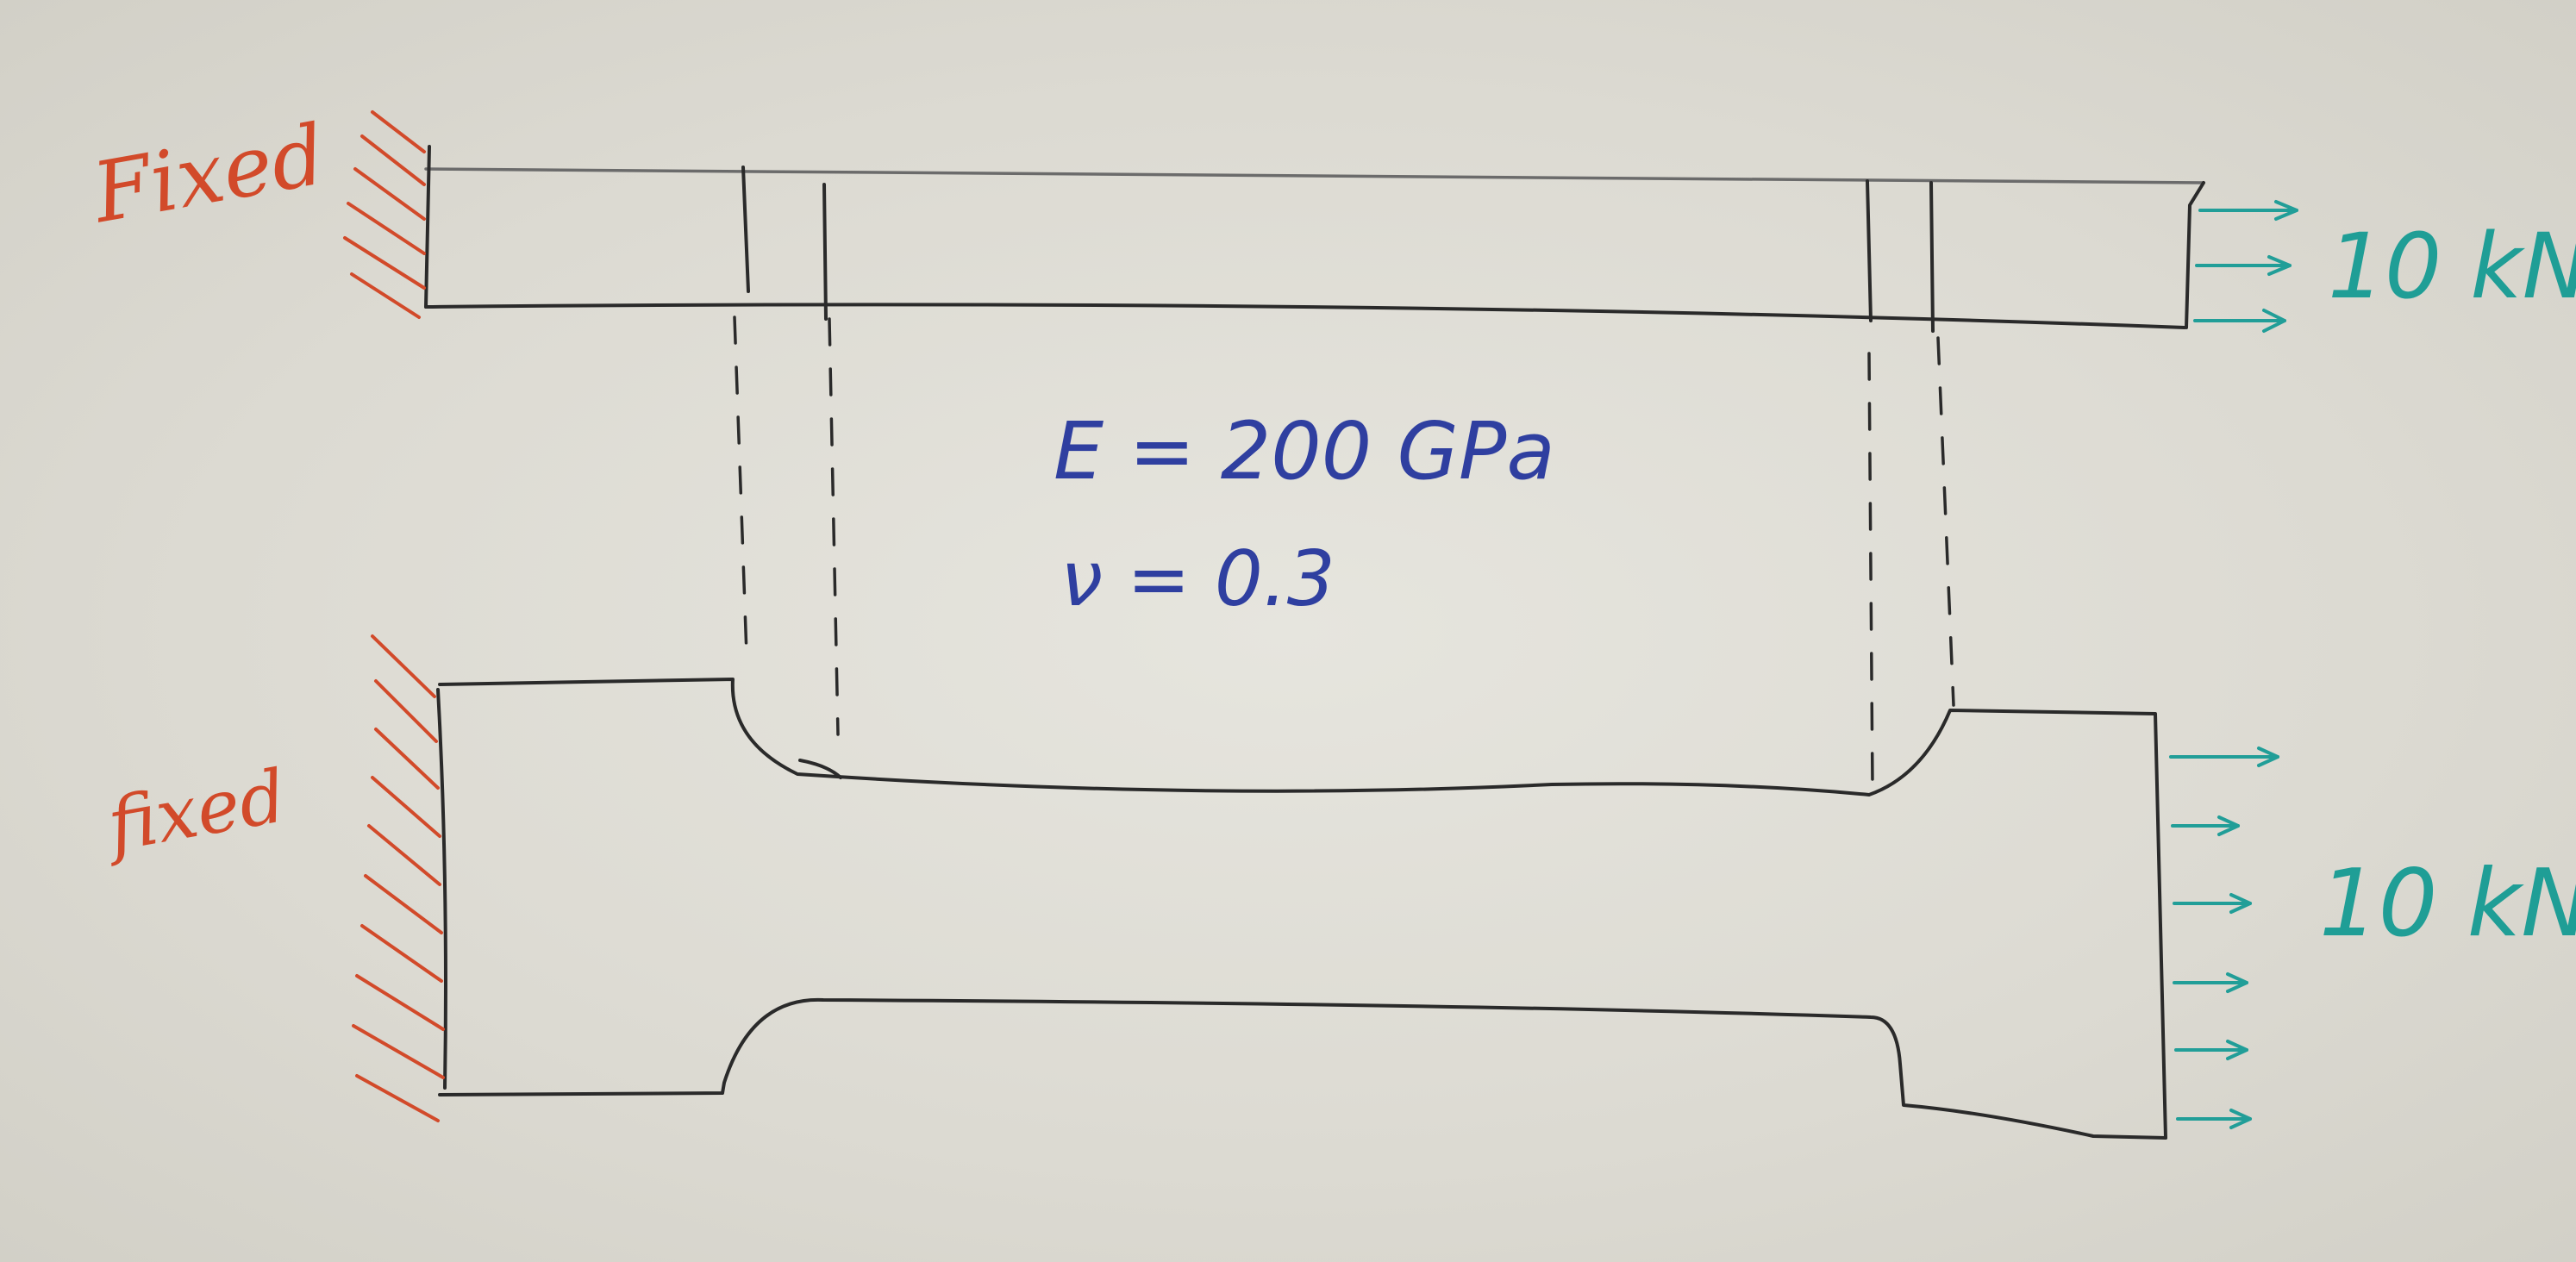 The image size is (2576, 1262). Describe the element at coordinates (428, 227) in the screenshot. I see `top-bar-left-edge` at that location.